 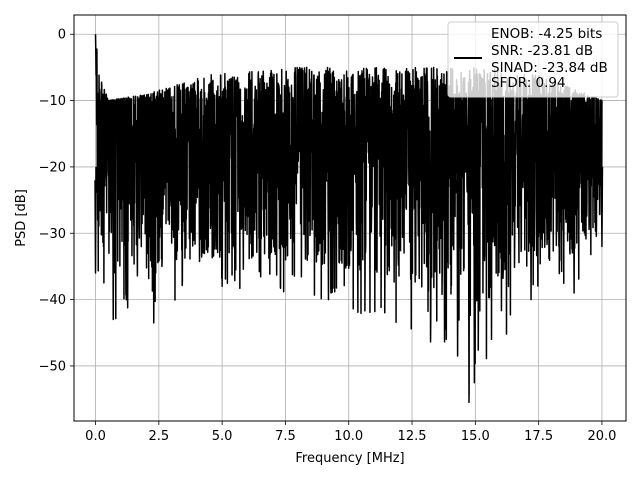 What do you see at coordinates (546, 34) in the screenshot?
I see `legend-entry-enob: ENOB: -4.25 bits` at bounding box center [546, 34].